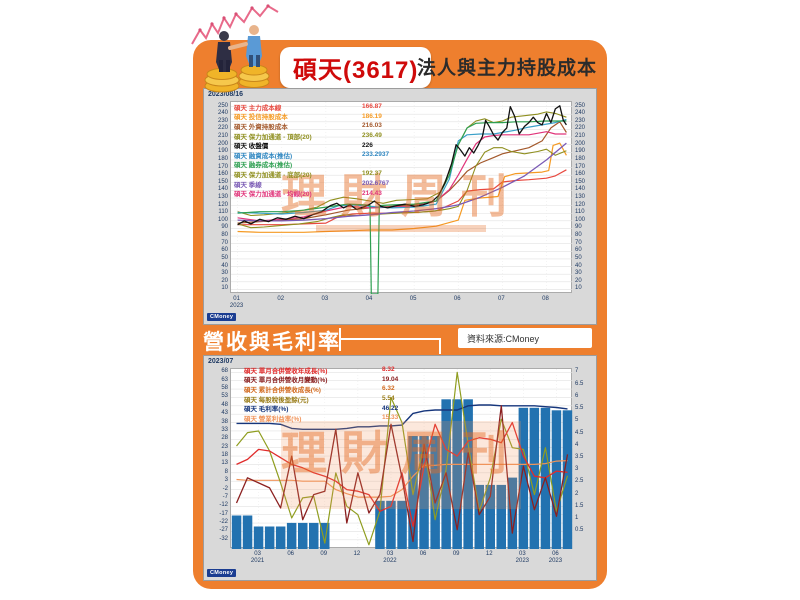 This screenshot has height=600, width=800. I want to click on stock-title: 碩天(3617), so click(356, 70).